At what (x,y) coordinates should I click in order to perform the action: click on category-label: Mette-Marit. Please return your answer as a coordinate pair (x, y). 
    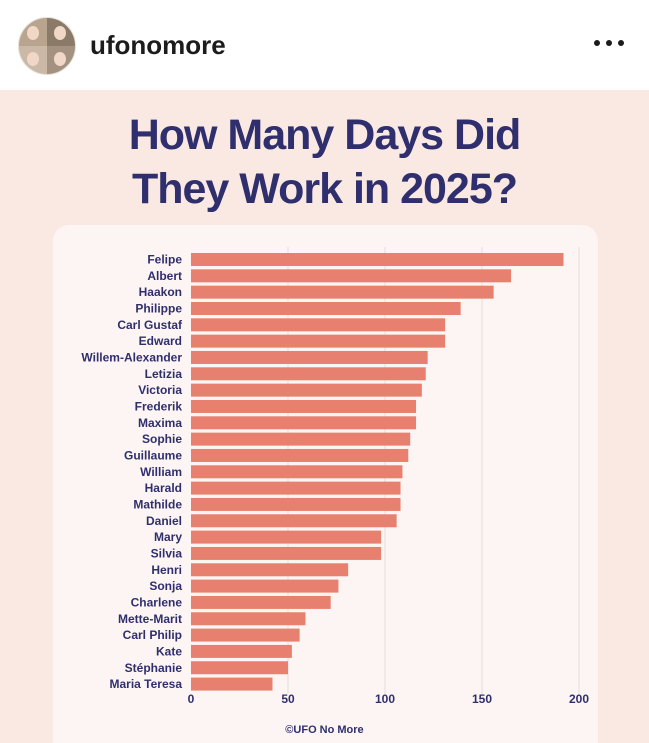
    Looking at the image, I should click on (150, 619).